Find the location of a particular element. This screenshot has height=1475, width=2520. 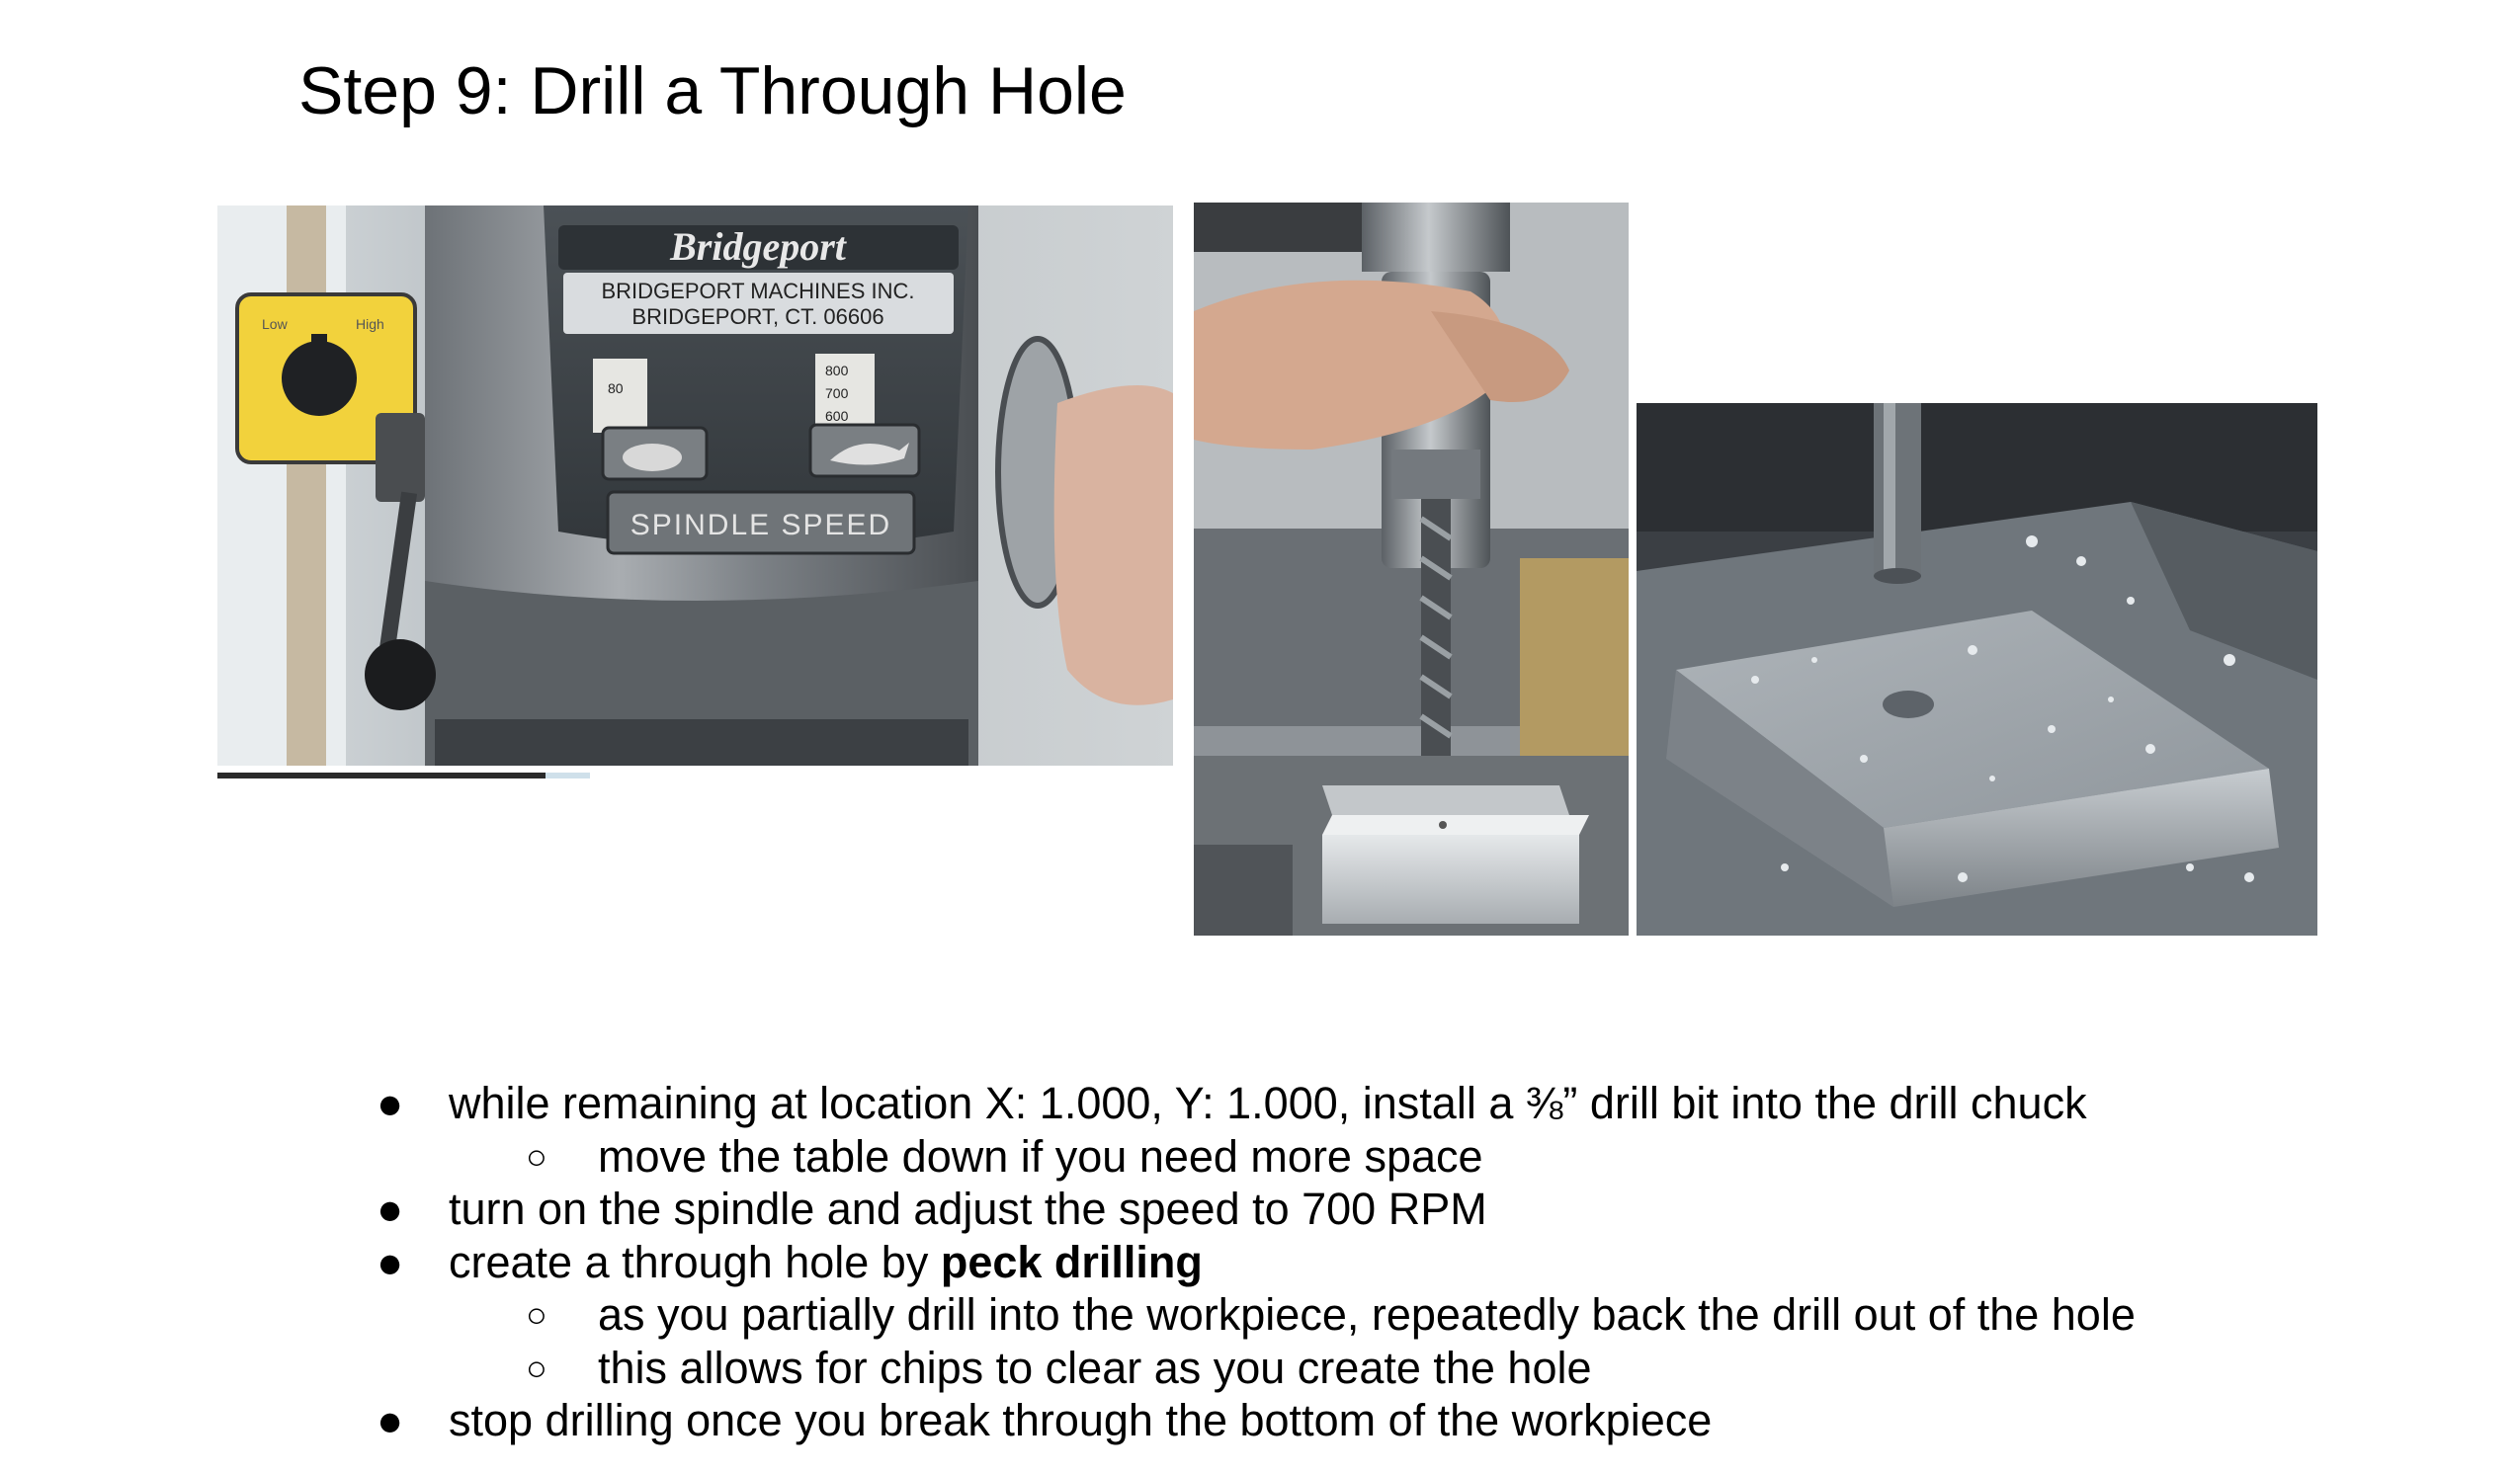

range-high-label: High is located at coordinates (370, 324).